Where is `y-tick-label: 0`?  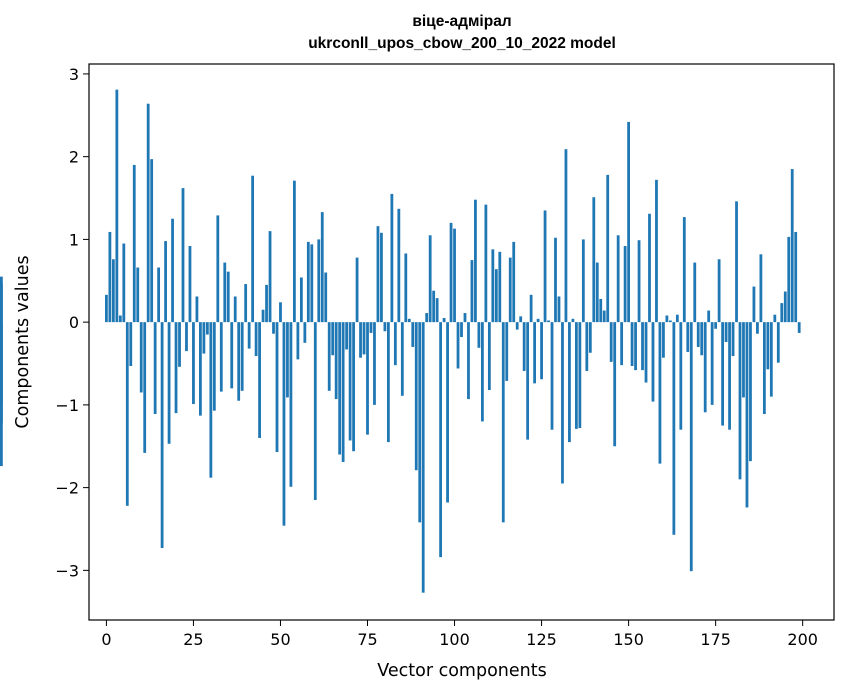
y-tick-label: 0 is located at coordinates (74, 322).